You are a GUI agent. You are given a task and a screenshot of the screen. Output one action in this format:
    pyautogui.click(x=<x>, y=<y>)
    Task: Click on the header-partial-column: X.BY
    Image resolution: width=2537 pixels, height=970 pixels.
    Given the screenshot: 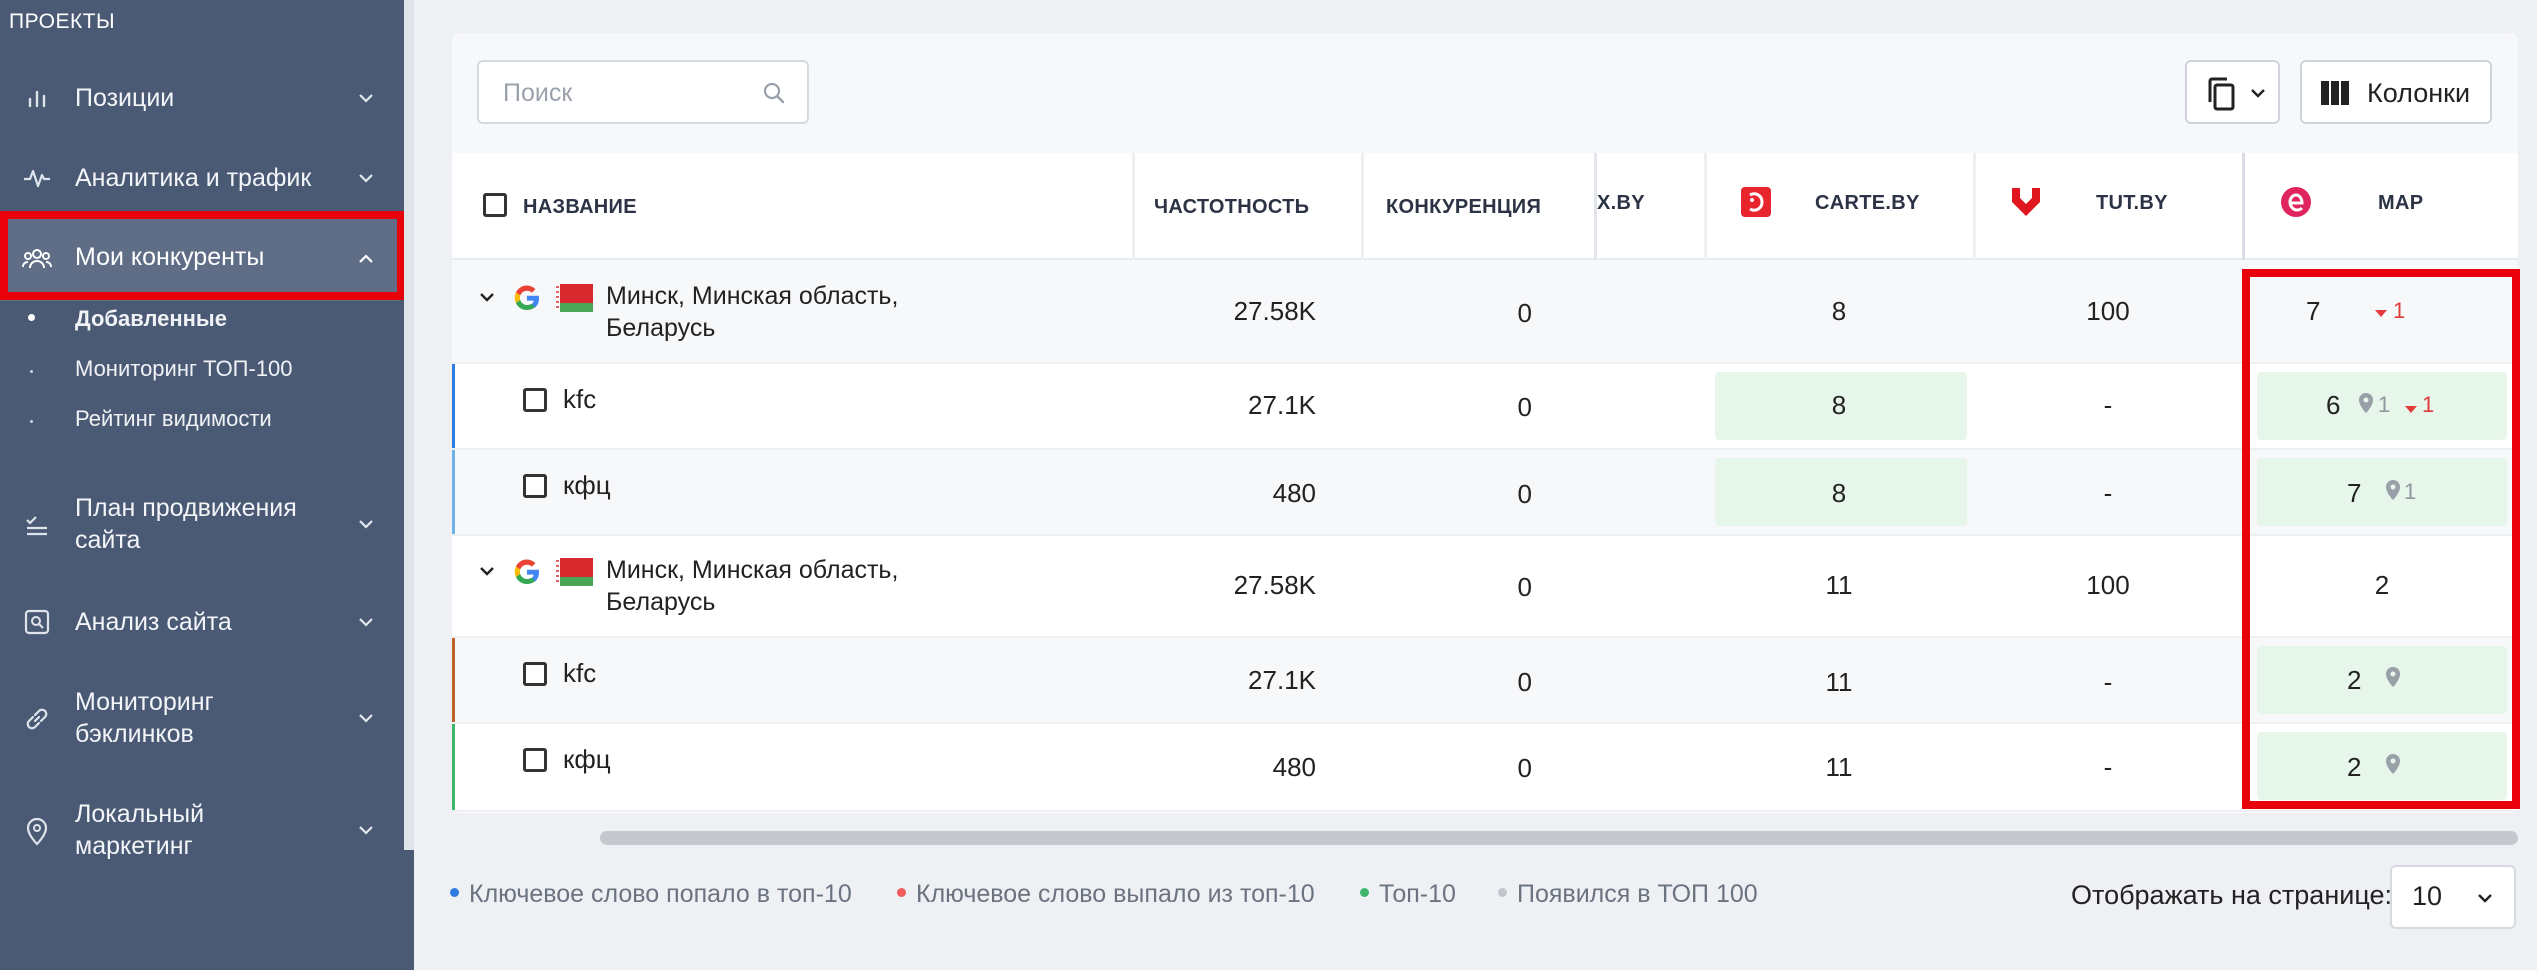 What is the action you would take?
    pyautogui.click(x=1621, y=203)
    